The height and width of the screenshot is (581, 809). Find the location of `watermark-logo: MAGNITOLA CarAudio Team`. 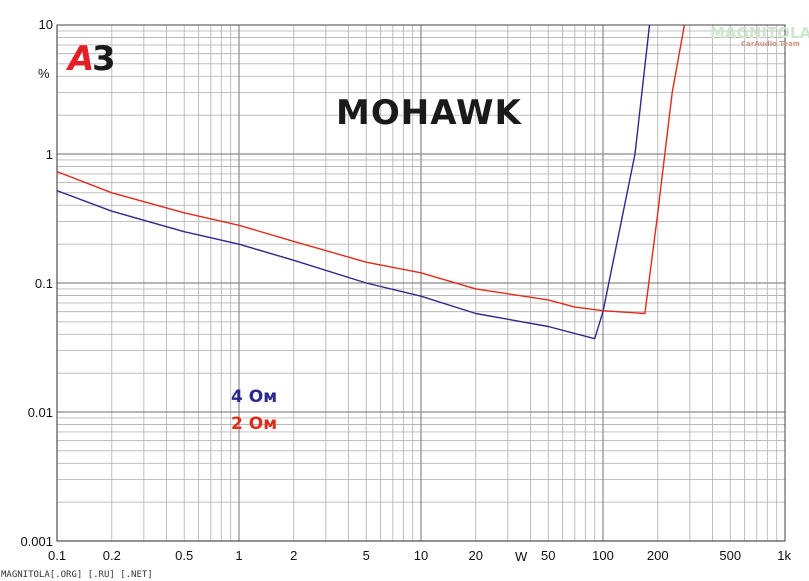

watermark-logo: MAGNITOLA CarAudio Team is located at coordinates (759, 36).